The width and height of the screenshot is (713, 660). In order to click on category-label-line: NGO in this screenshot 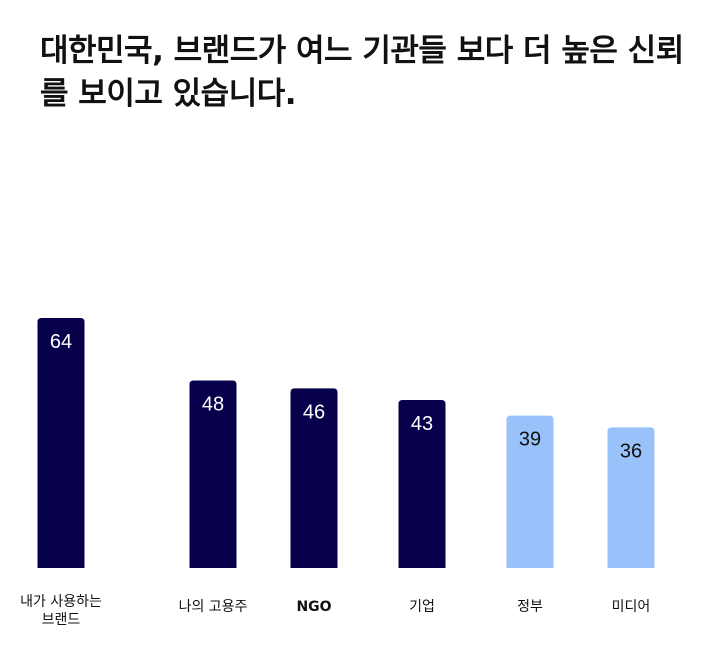, I will do `click(313, 607)`.